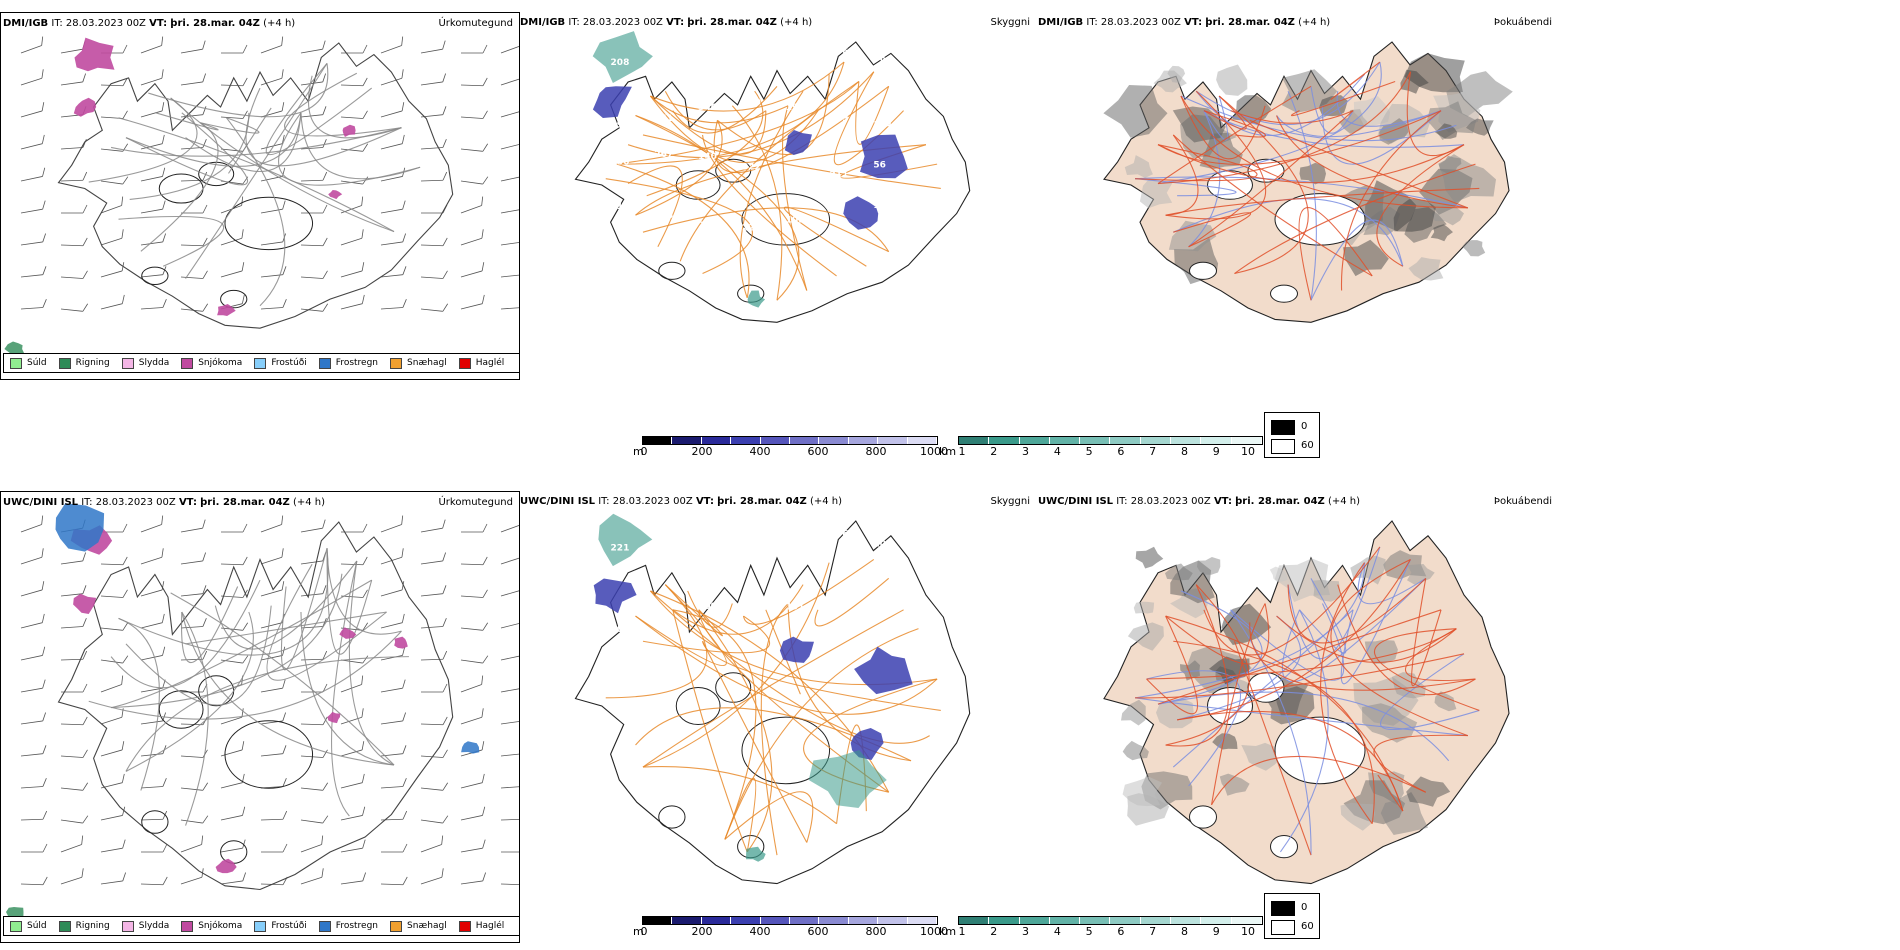 This screenshot has height=950, width=1900. I want to click on legend-label: Haglél, so click(490, 363).